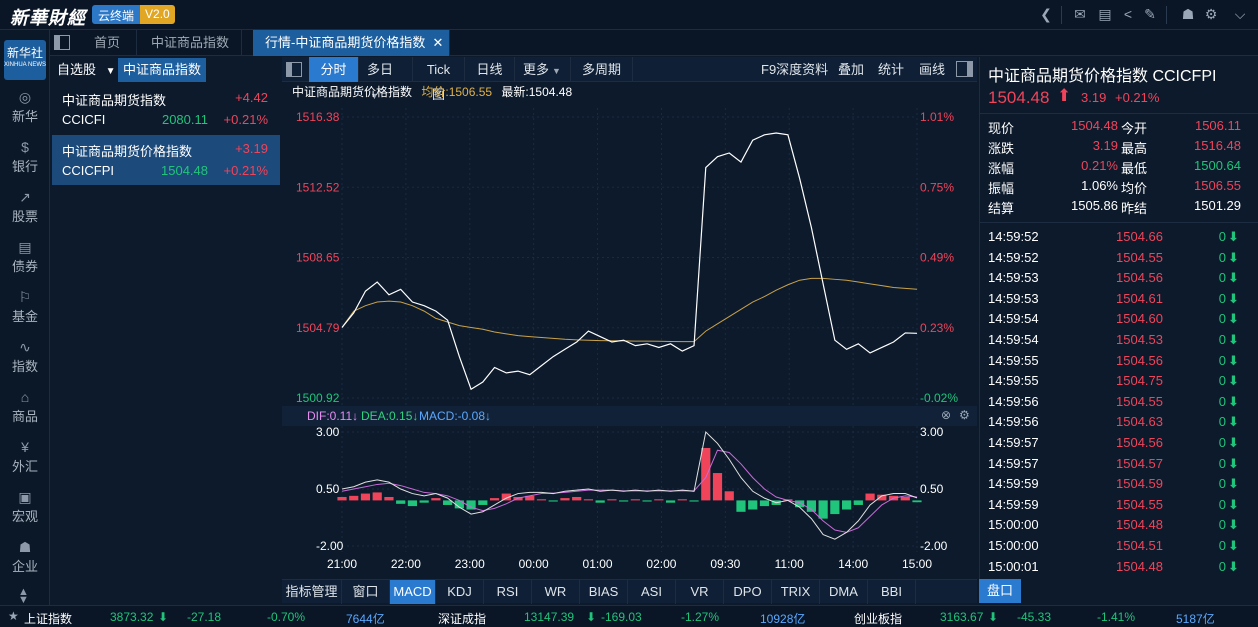  Describe the element at coordinates (1128, 14) in the screenshot. I see `share-icon: <` at that location.